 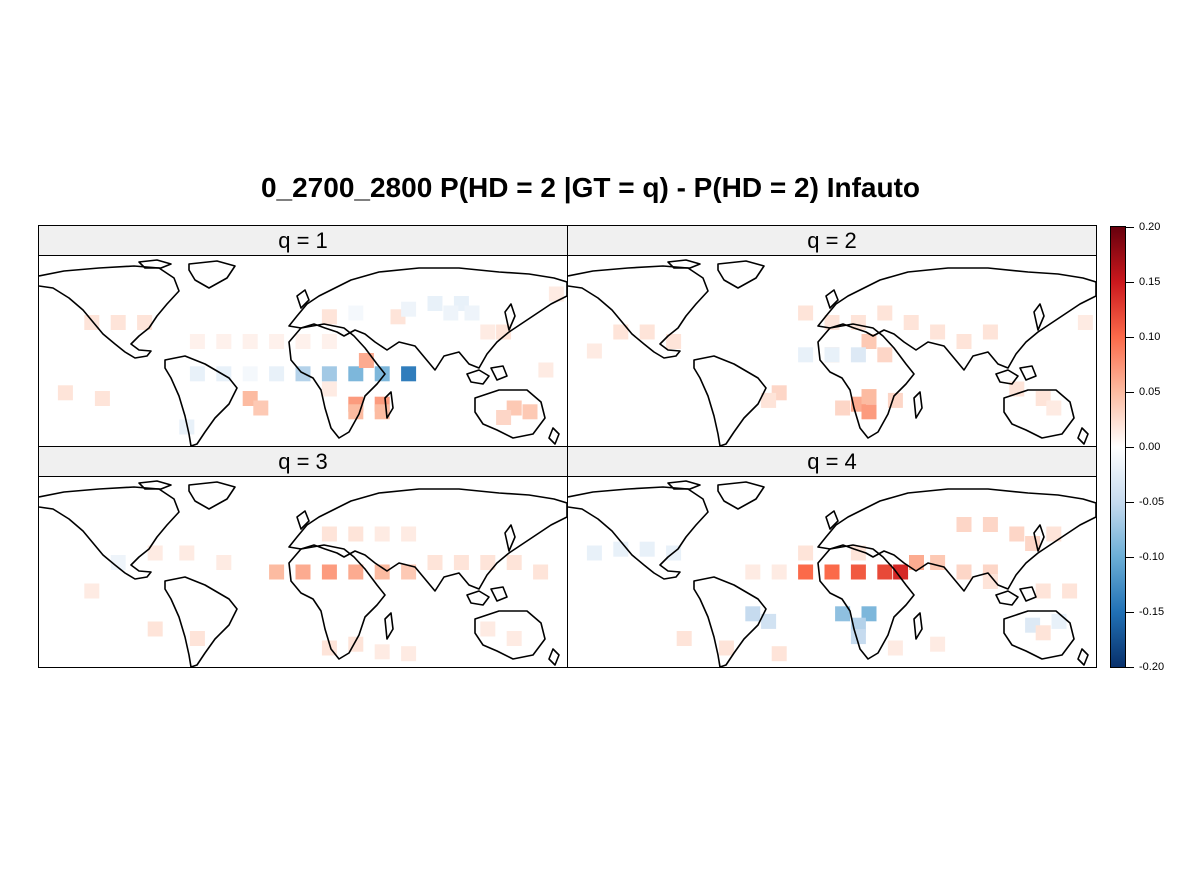 I want to click on anomaly-cells-q1, so click(x=310, y=360).